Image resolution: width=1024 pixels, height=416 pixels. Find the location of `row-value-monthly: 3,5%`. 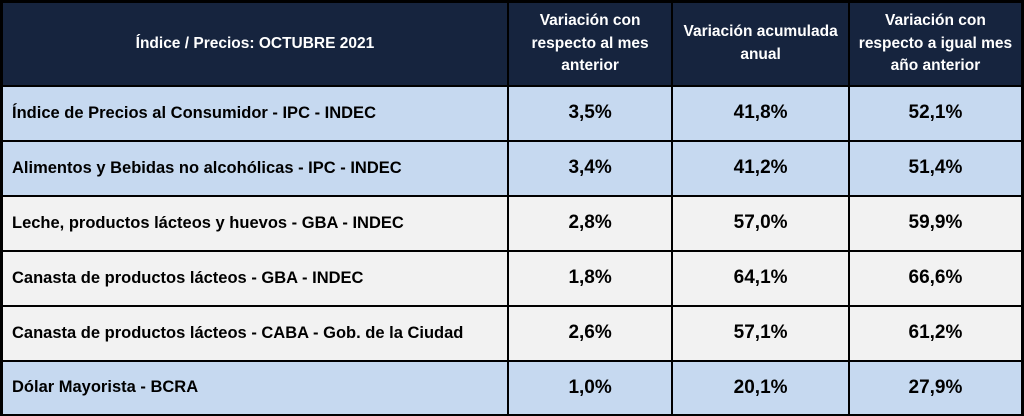

row-value-monthly: 3,5% is located at coordinates (590, 113).